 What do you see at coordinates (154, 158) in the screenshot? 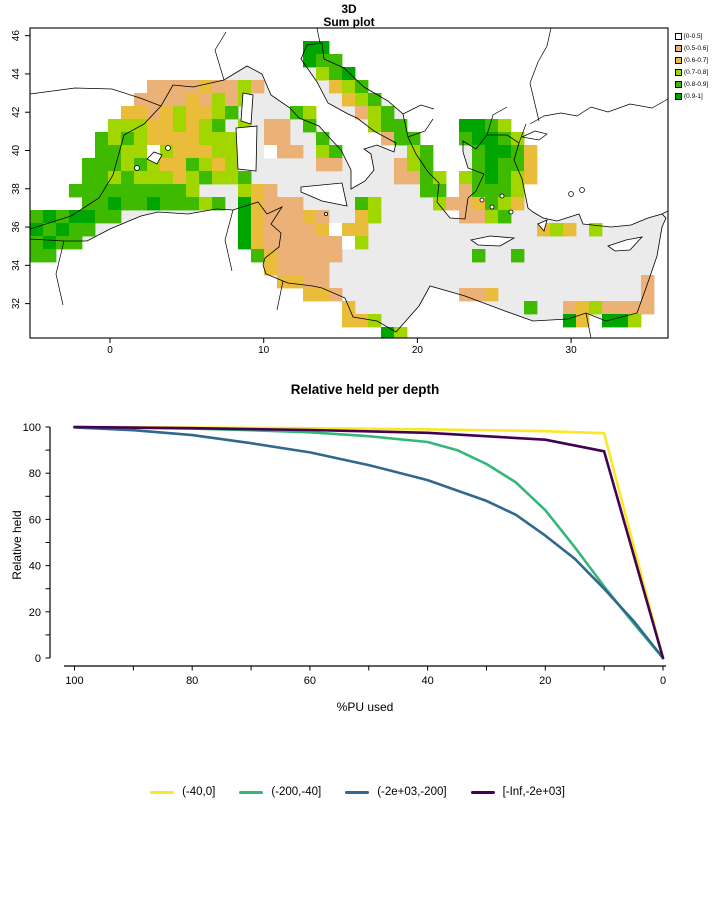
I see `island-mallorca` at bounding box center [154, 158].